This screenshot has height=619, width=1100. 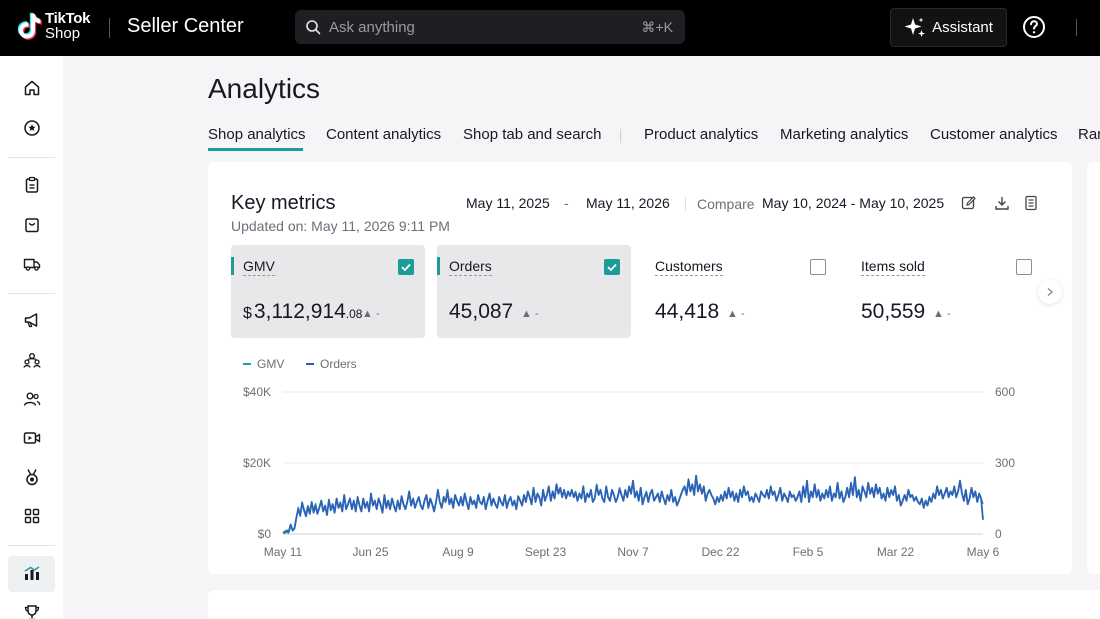 I want to click on x-tick-label: Sept 23, so click(x=546, y=552).